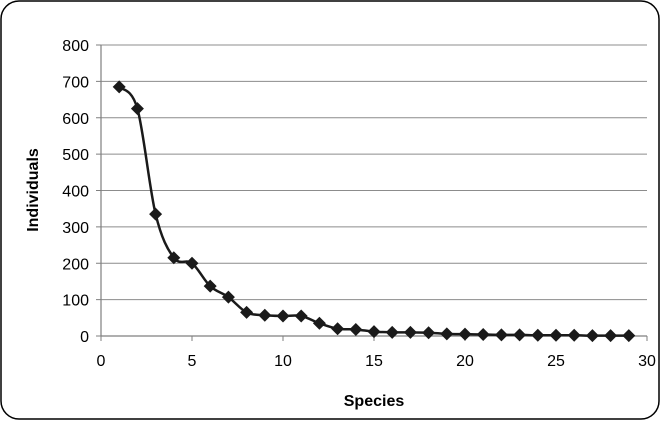 The image size is (660, 425). I want to click on y-tick-label: 100, so click(75, 301).